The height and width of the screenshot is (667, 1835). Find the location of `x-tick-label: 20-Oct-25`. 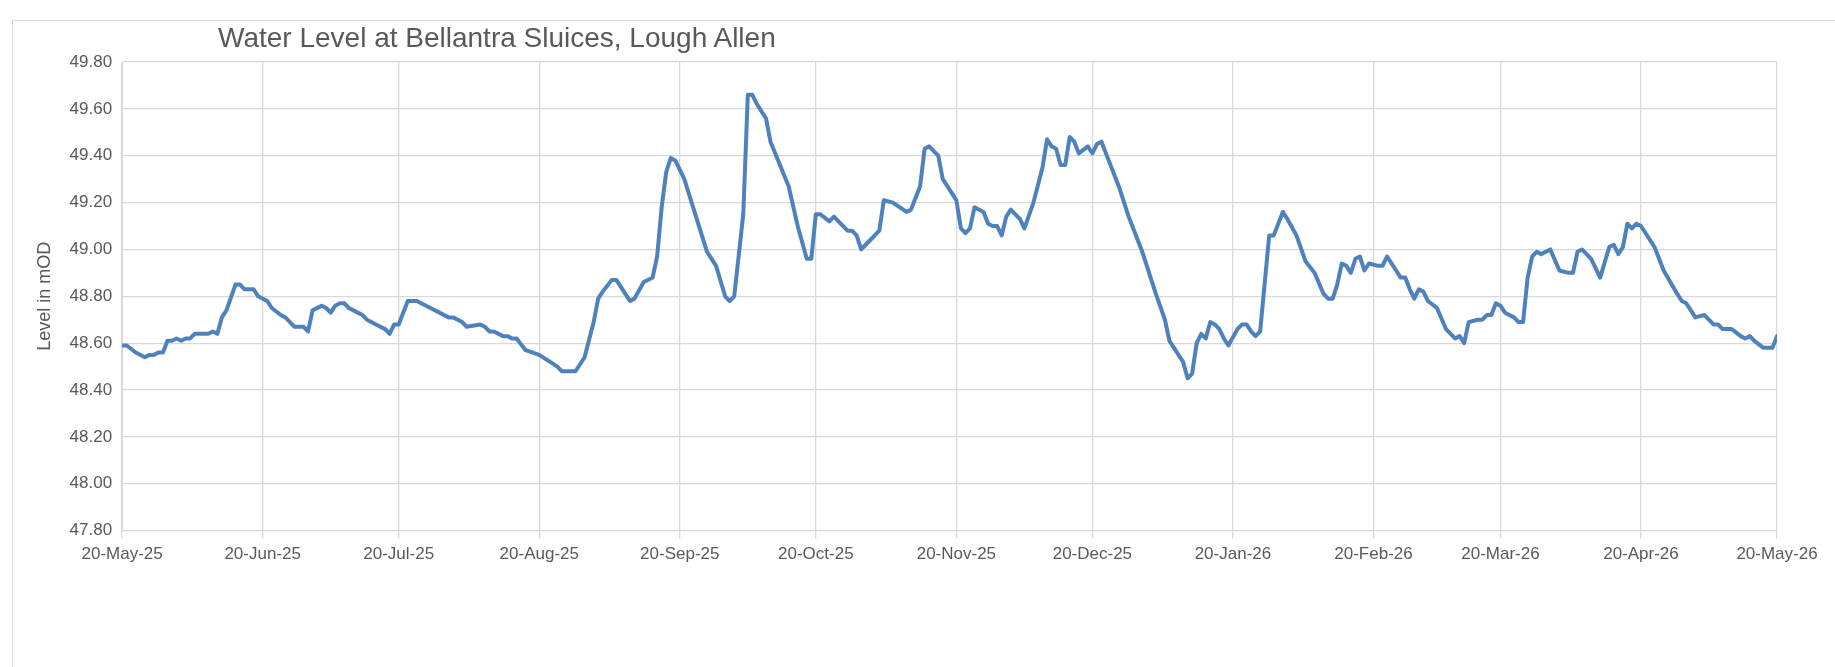

x-tick-label: 20-Oct-25 is located at coordinates (816, 554).